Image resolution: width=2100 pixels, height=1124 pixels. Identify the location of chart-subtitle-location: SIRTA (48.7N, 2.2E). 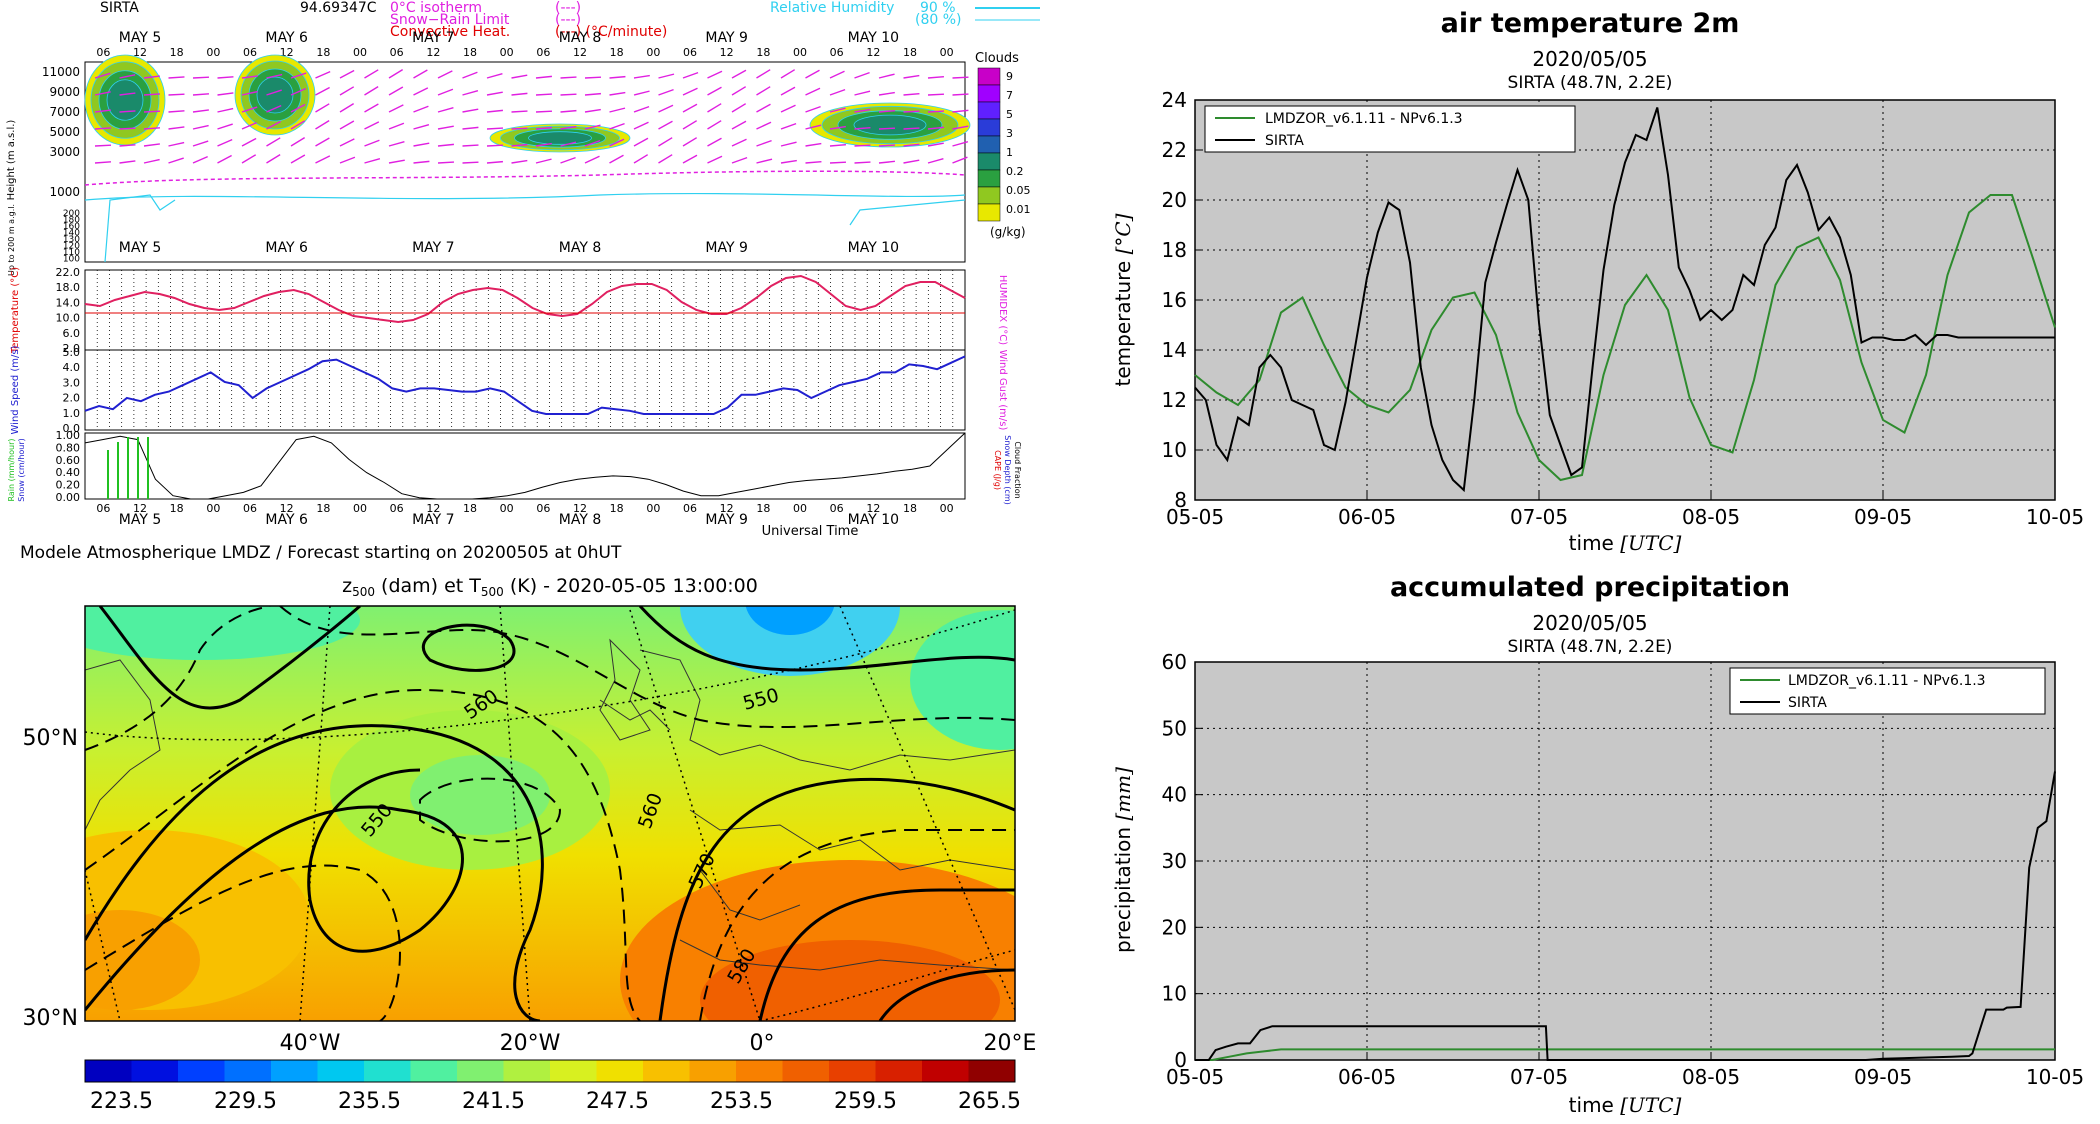
(1590, 83).